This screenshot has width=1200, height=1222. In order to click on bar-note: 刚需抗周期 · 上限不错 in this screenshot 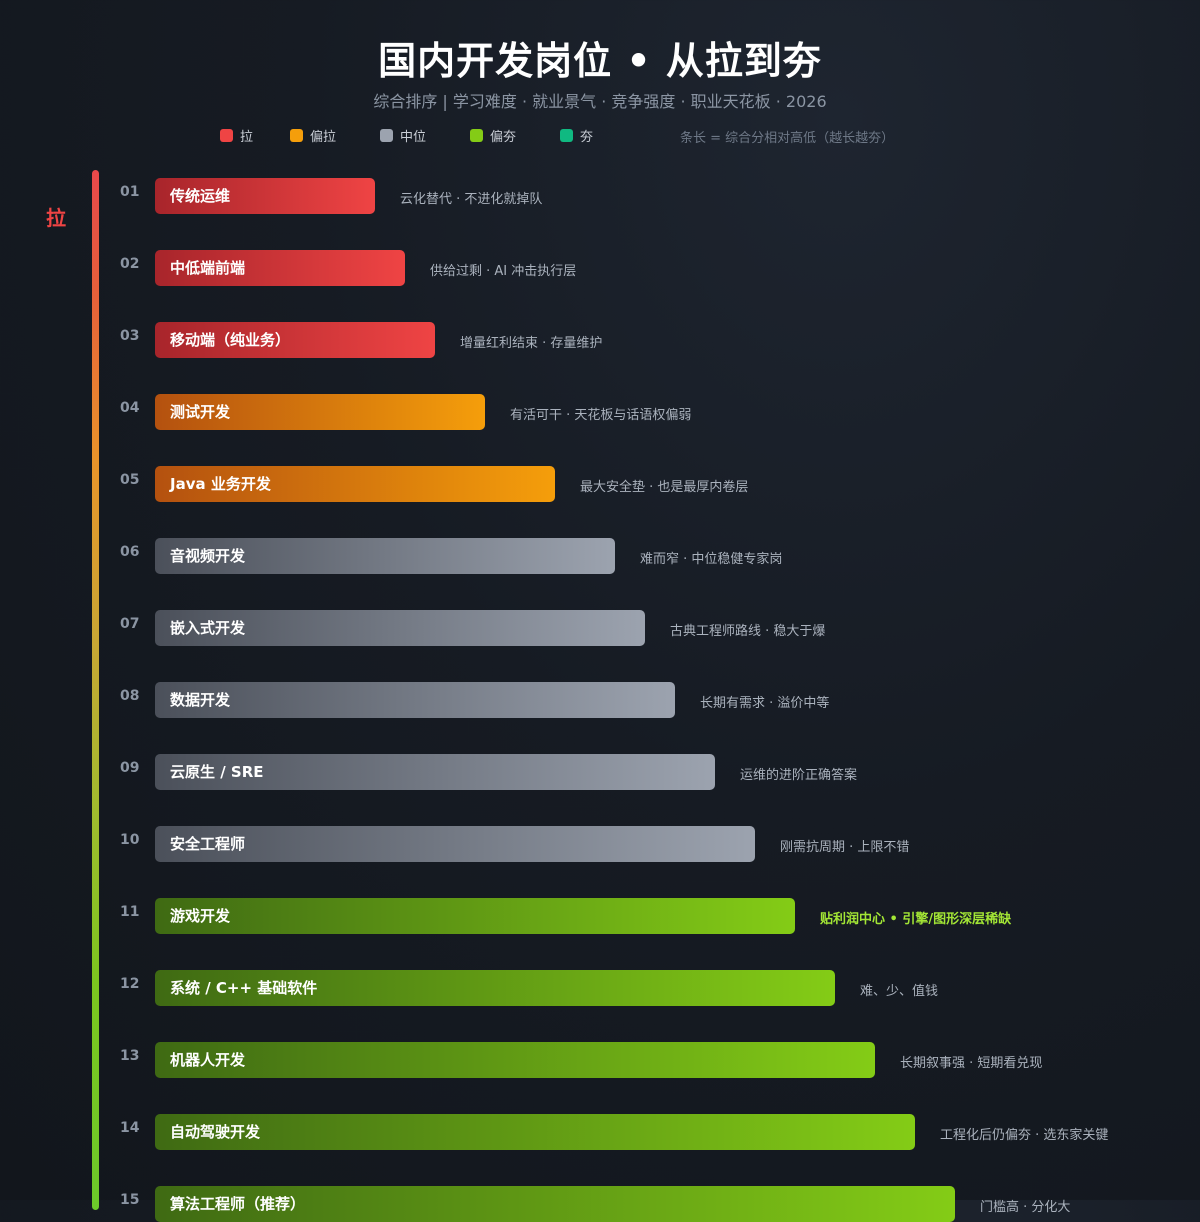, I will do `click(845, 847)`.